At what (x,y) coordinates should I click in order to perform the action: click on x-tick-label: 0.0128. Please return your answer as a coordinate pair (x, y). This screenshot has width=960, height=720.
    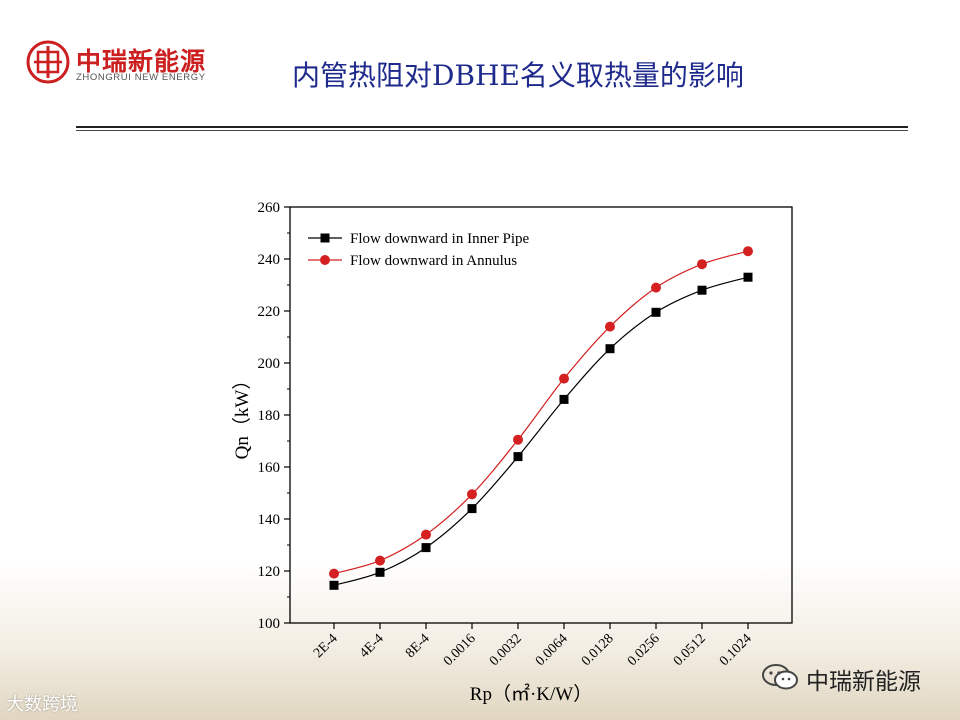
    Looking at the image, I should click on (598, 650).